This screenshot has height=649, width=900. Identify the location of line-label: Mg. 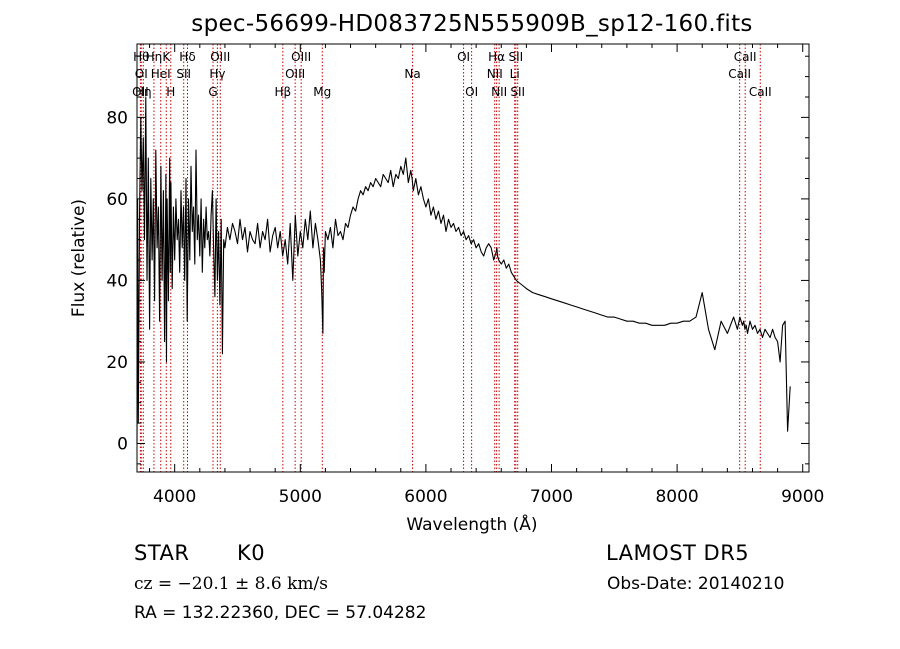
(322, 92).